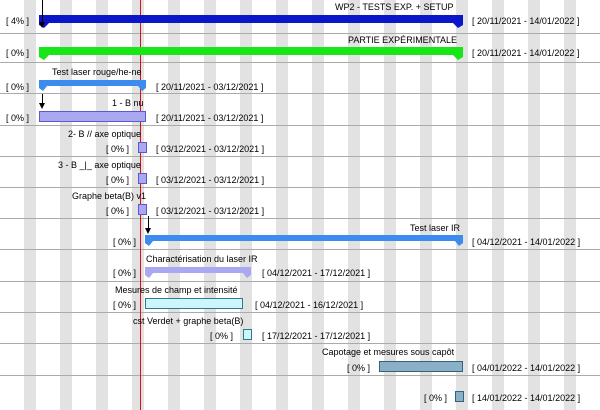 Image resolution: width=600 pixels, height=410 pixels. Describe the element at coordinates (97, 72) in the screenshot. I see `task-label: Test laser rouge/he-ne` at that location.